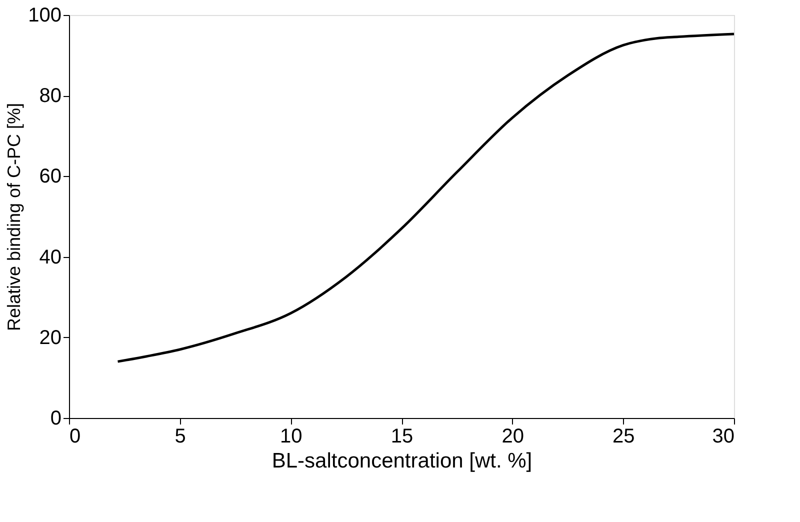  I want to click on x-tick-label: 15, so click(402, 437).